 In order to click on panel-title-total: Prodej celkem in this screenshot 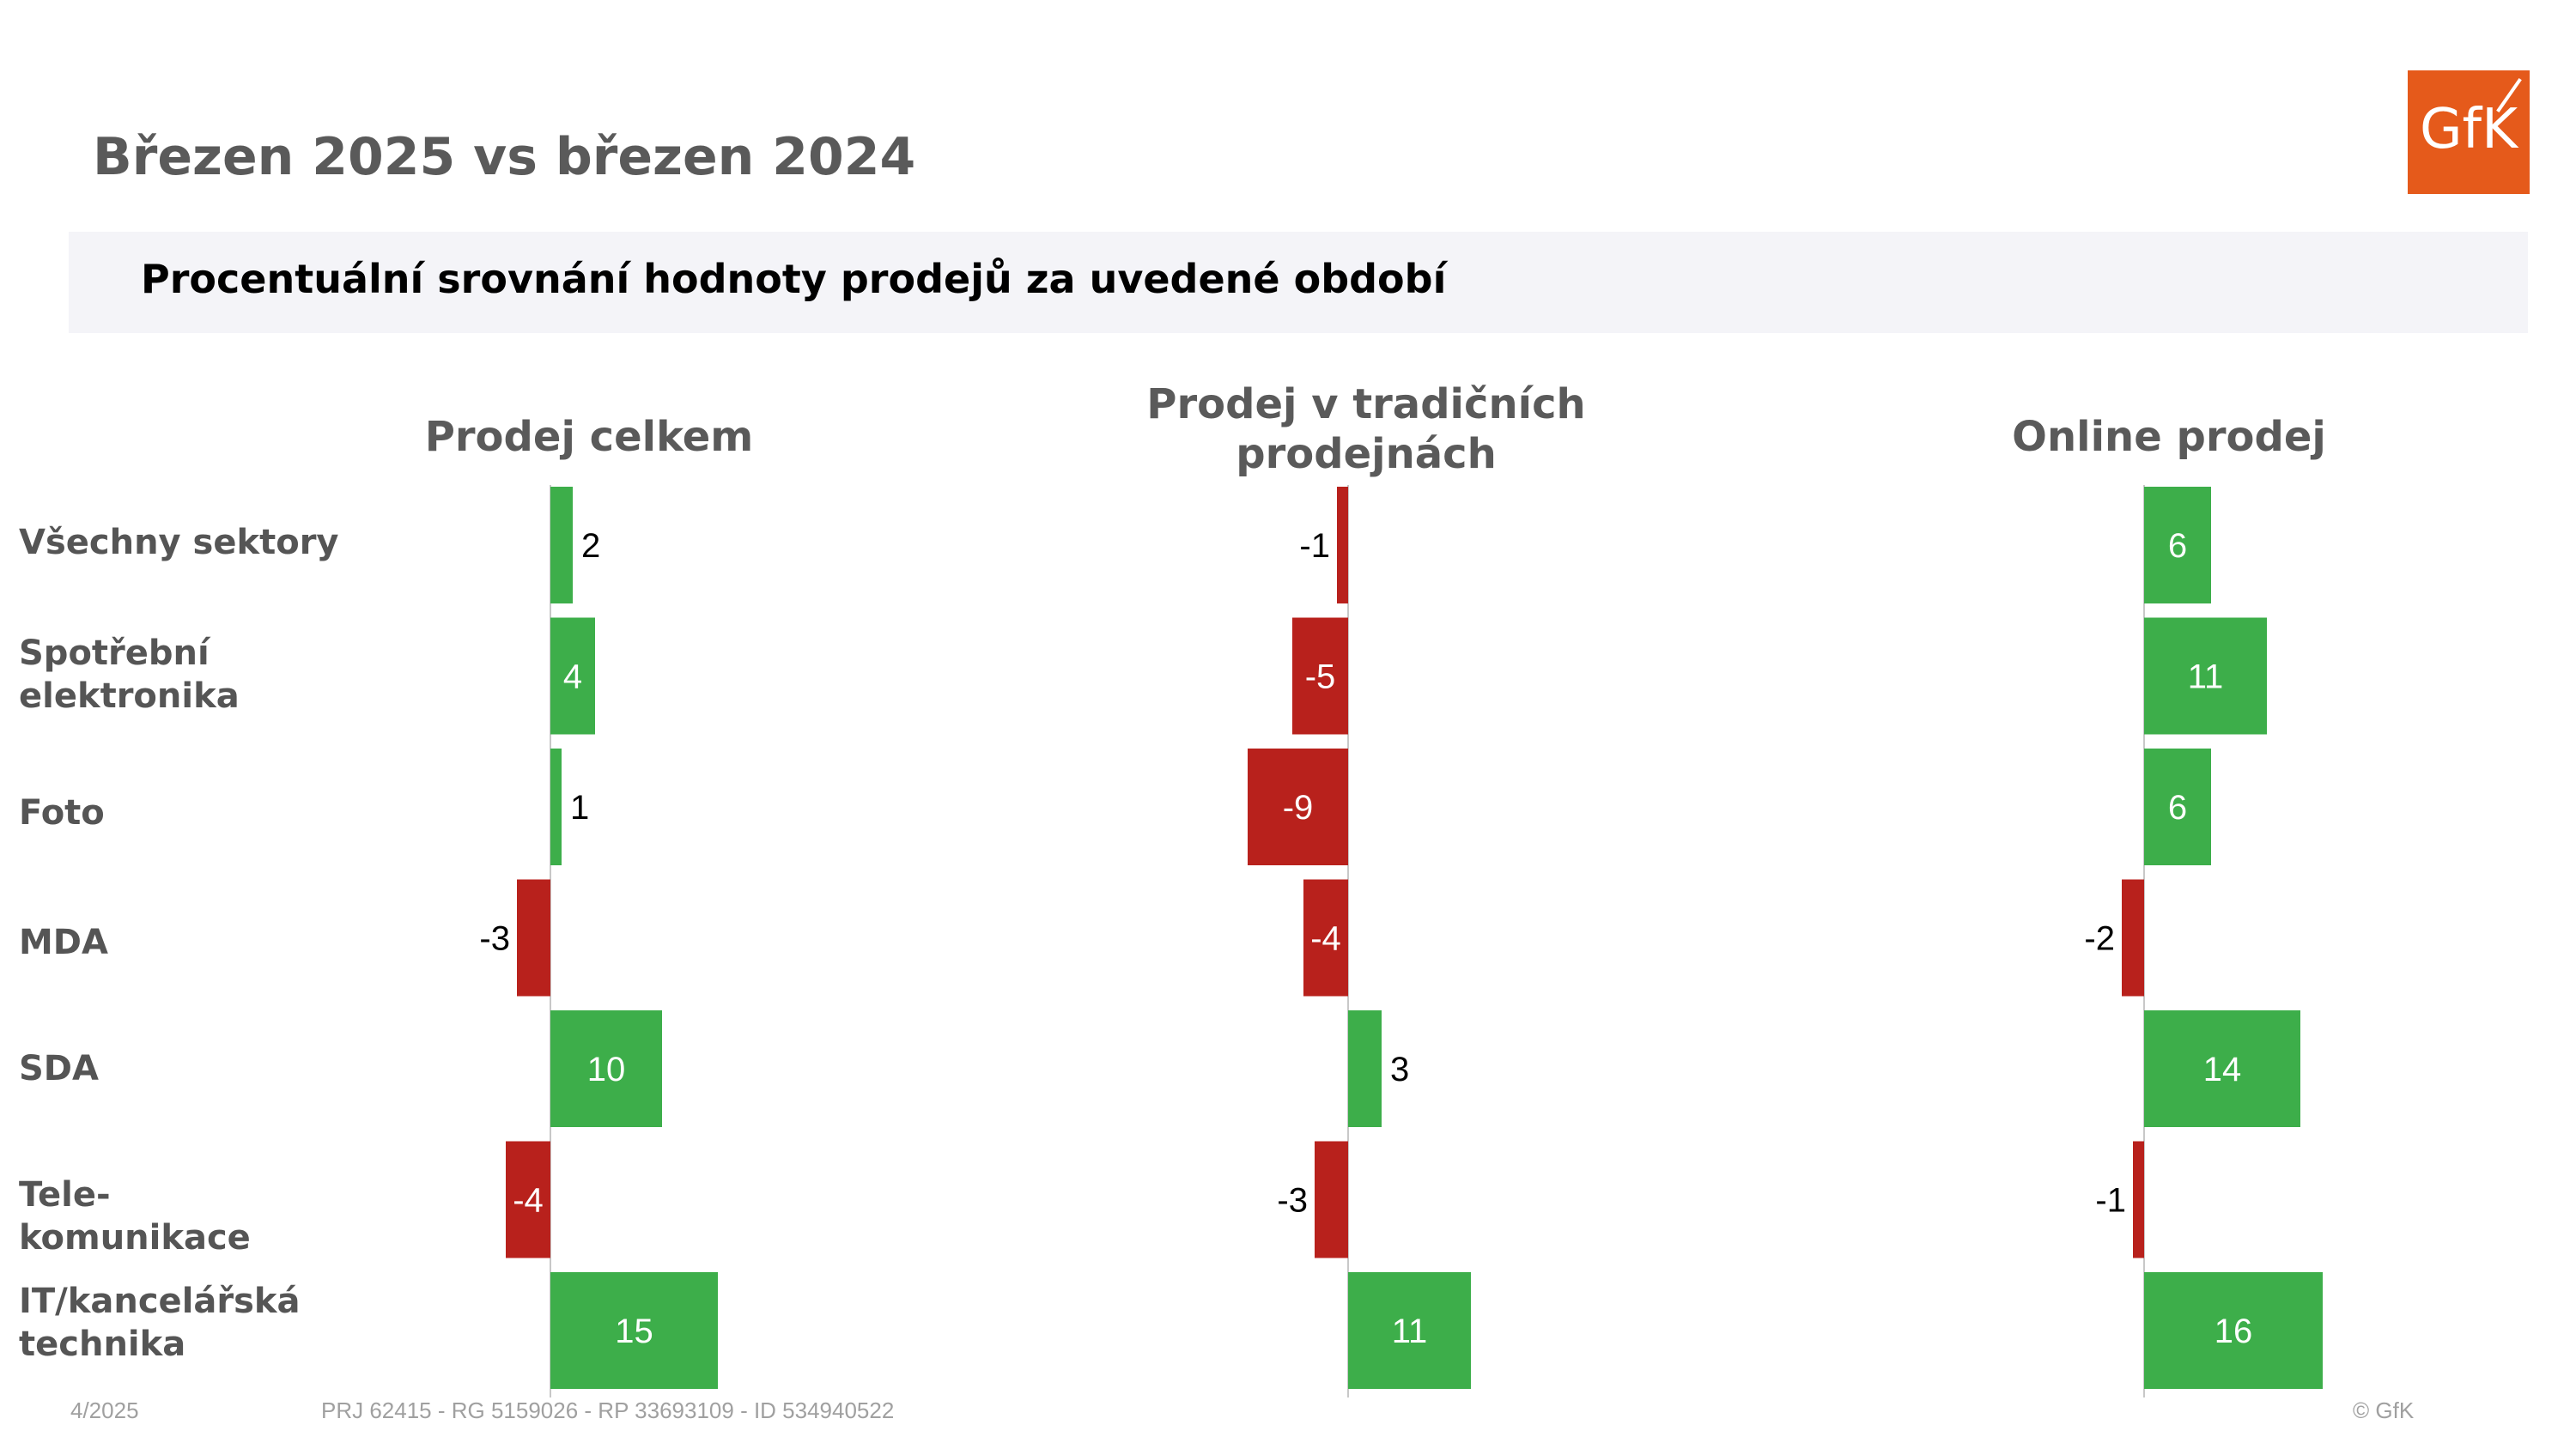, I will do `click(589, 437)`.